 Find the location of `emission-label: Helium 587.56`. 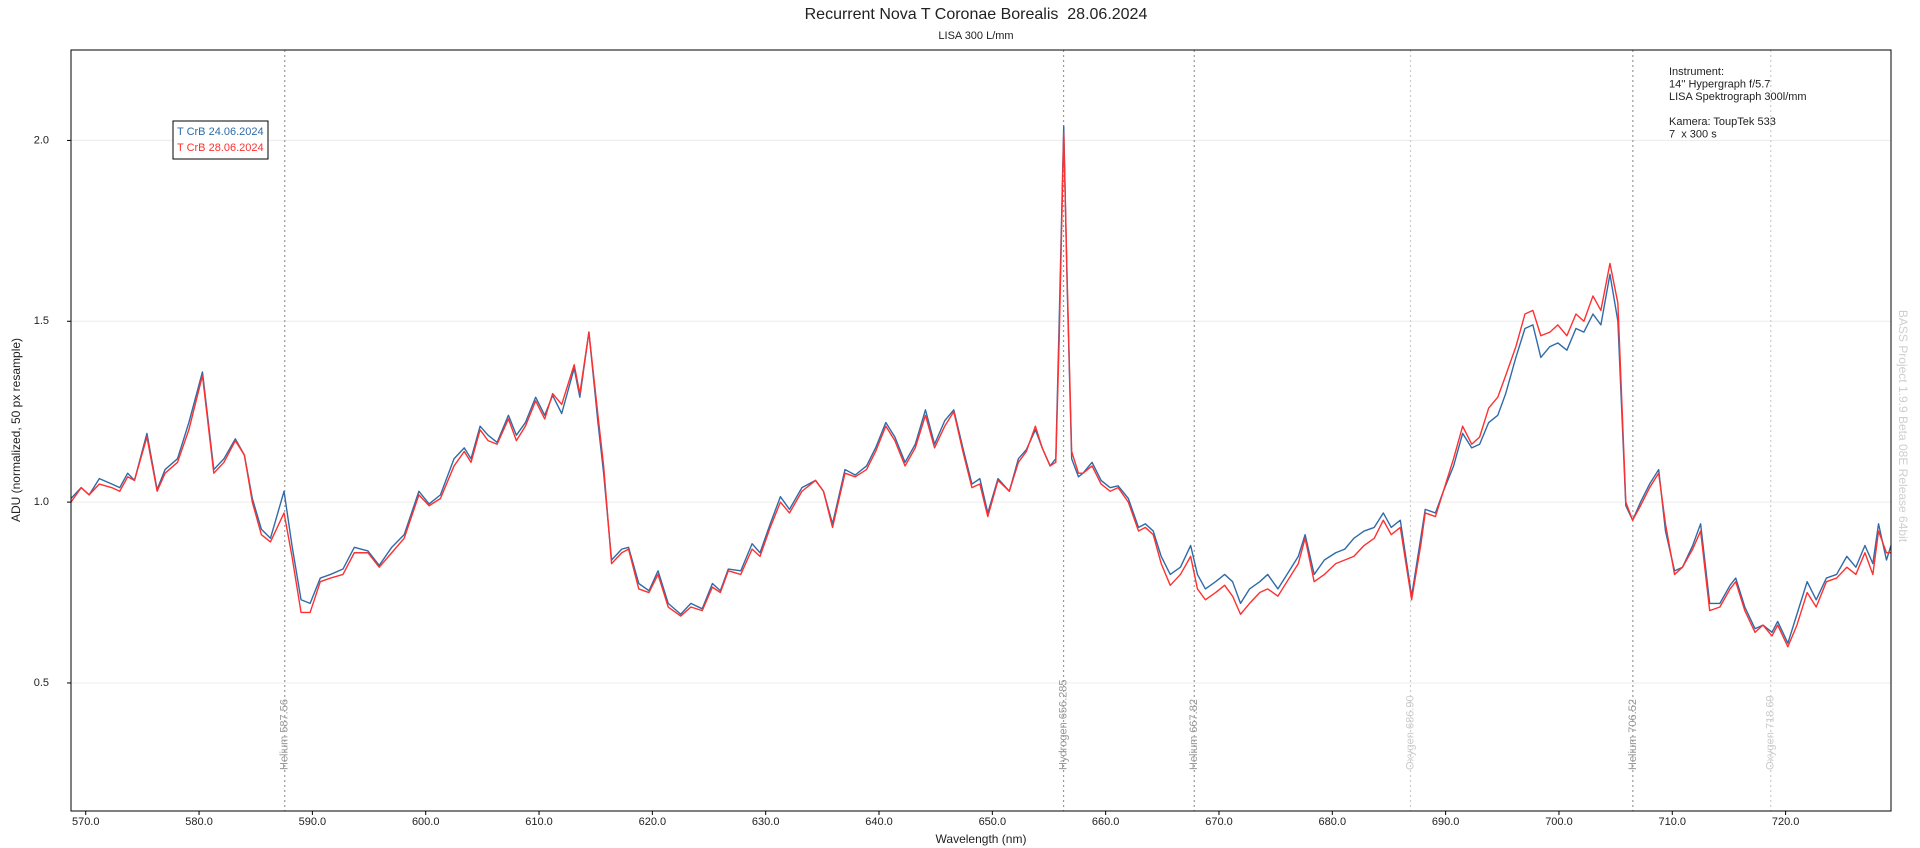

emission-label: Helium 587.56 is located at coordinates (285, 734).